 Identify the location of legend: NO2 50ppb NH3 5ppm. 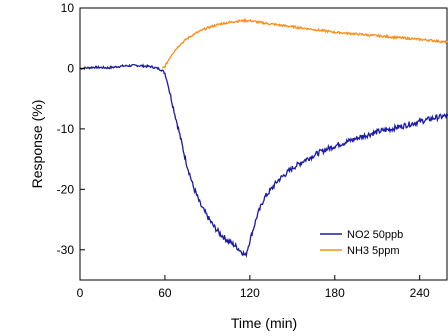
(361, 243).